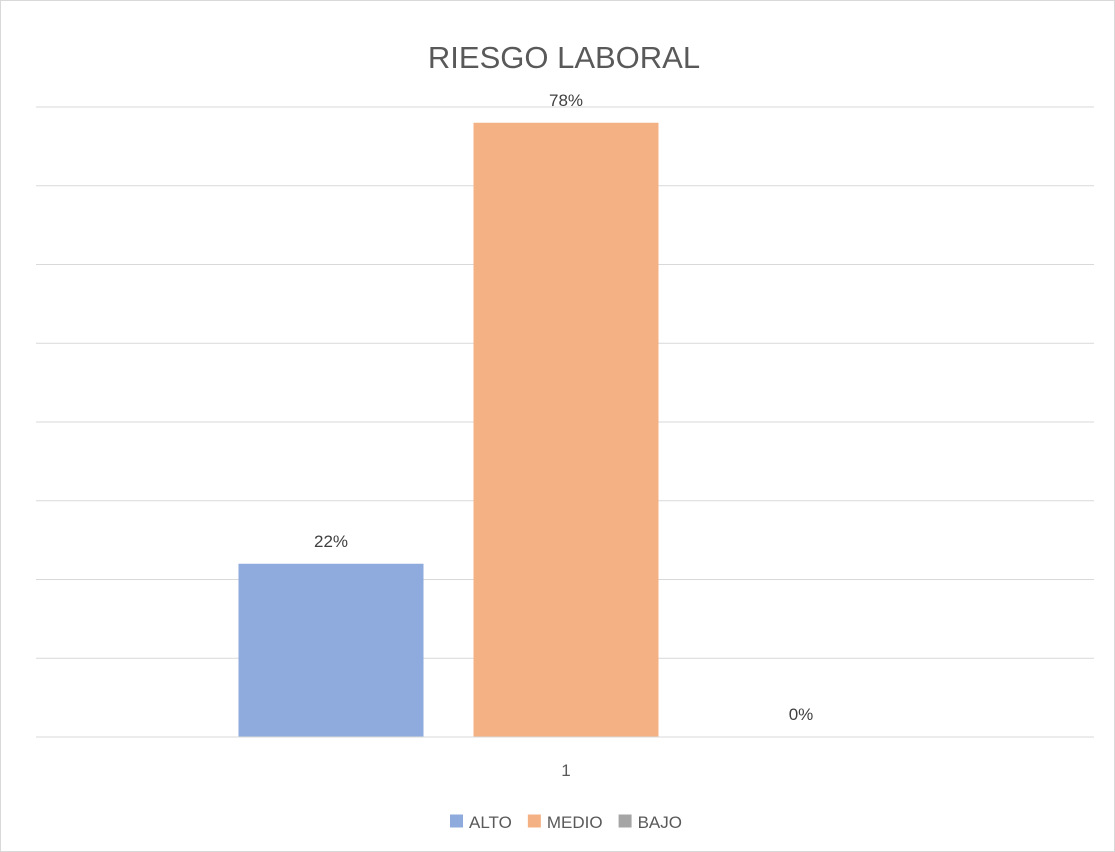  What do you see at coordinates (625, 821) in the screenshot?
I see `legend-swatch-bajo` at bounding box center [625, 821].